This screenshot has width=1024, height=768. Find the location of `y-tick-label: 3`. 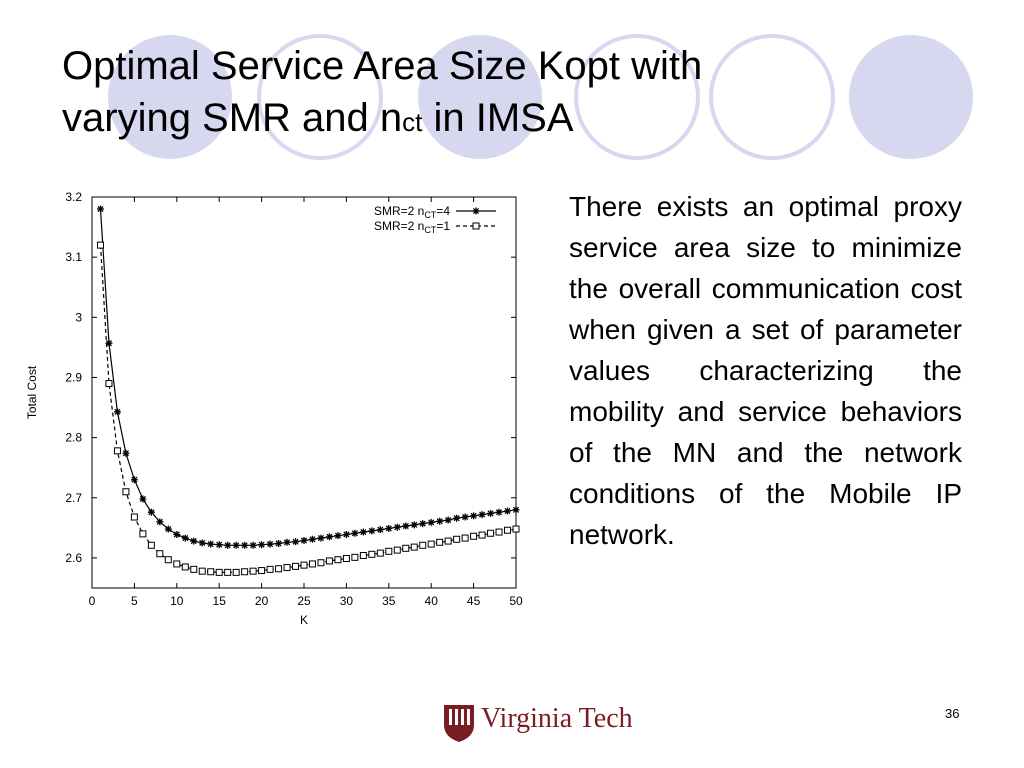

y-tick-label: 3 is located at coordinates (78, 317).